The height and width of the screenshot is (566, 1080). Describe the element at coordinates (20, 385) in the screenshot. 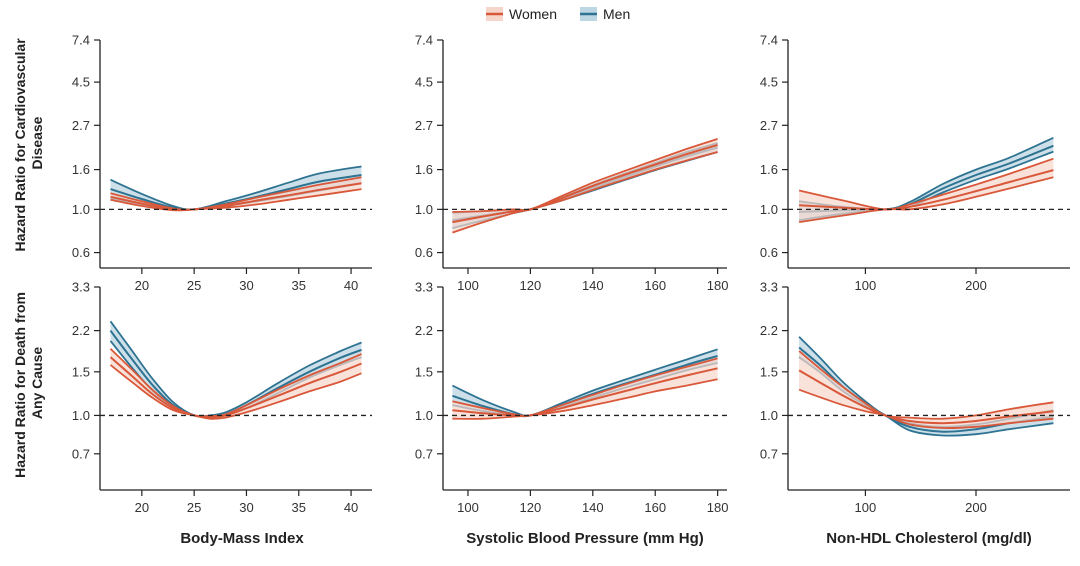

I see `row2-ylabel-line1: Hazard Ratio for Death from` at that location.